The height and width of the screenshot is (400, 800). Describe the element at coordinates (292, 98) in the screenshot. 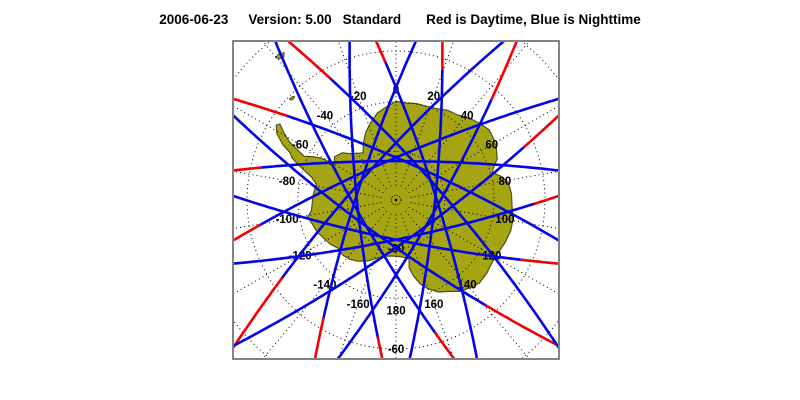

I see `island` at that location.